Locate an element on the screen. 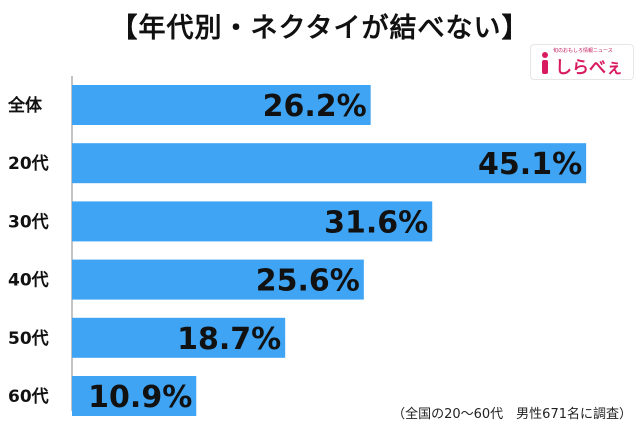 This screenshot has width=640, height=426. shirabee-logo: 旬のおもしろ情報ニュース しらべぇ is located at coordinates (582, 62).